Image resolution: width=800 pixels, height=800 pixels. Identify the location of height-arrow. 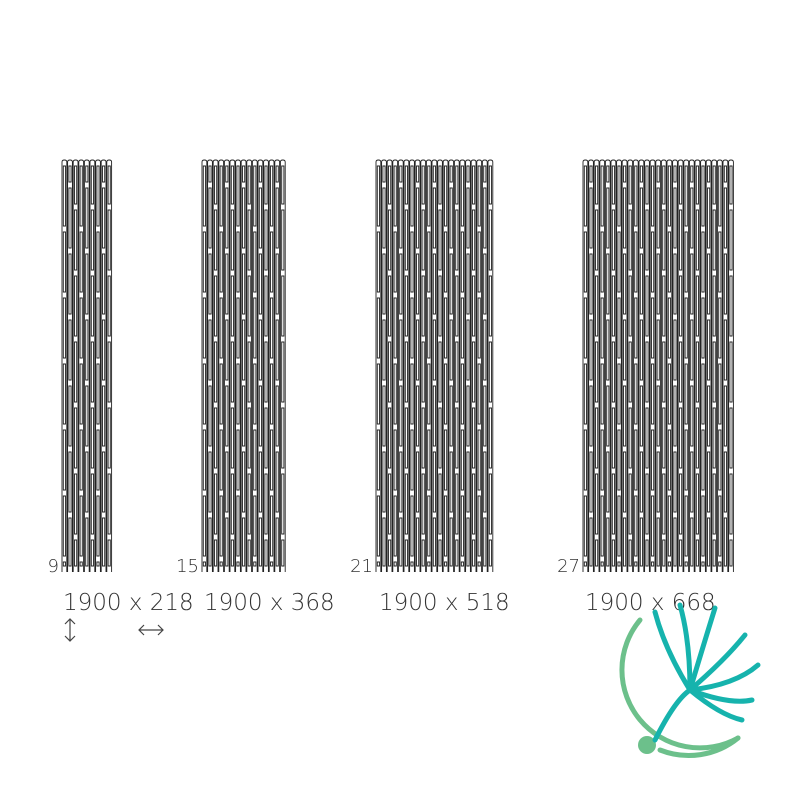
(70, 630).